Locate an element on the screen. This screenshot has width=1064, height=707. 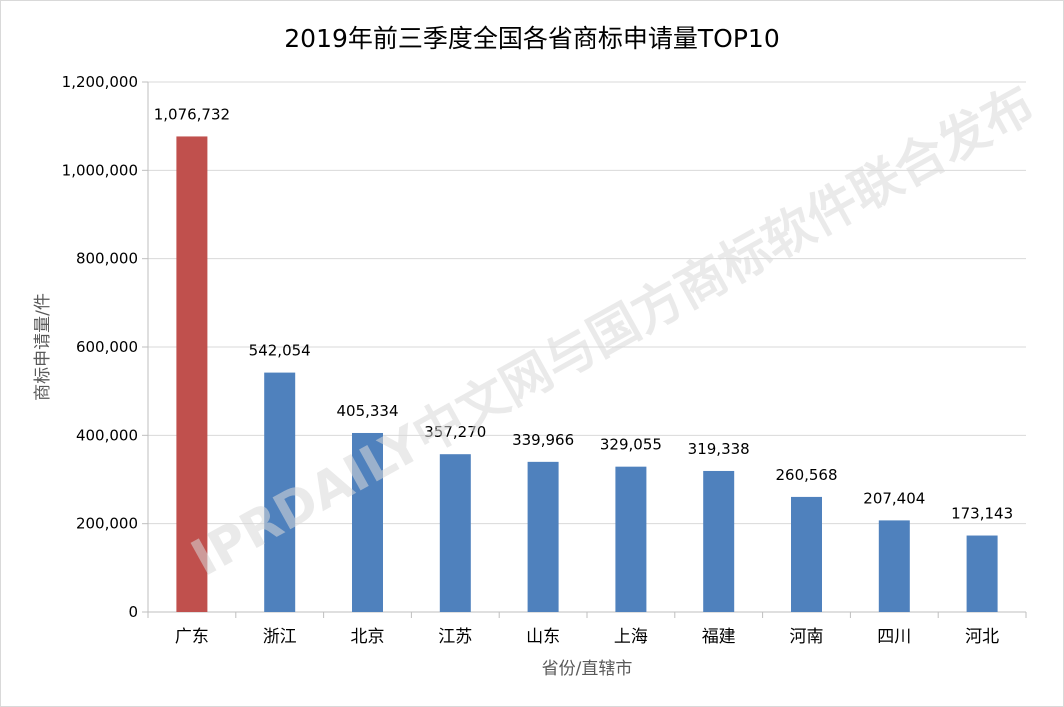
data-label: 542,054 is located at coordinates (280, 351).